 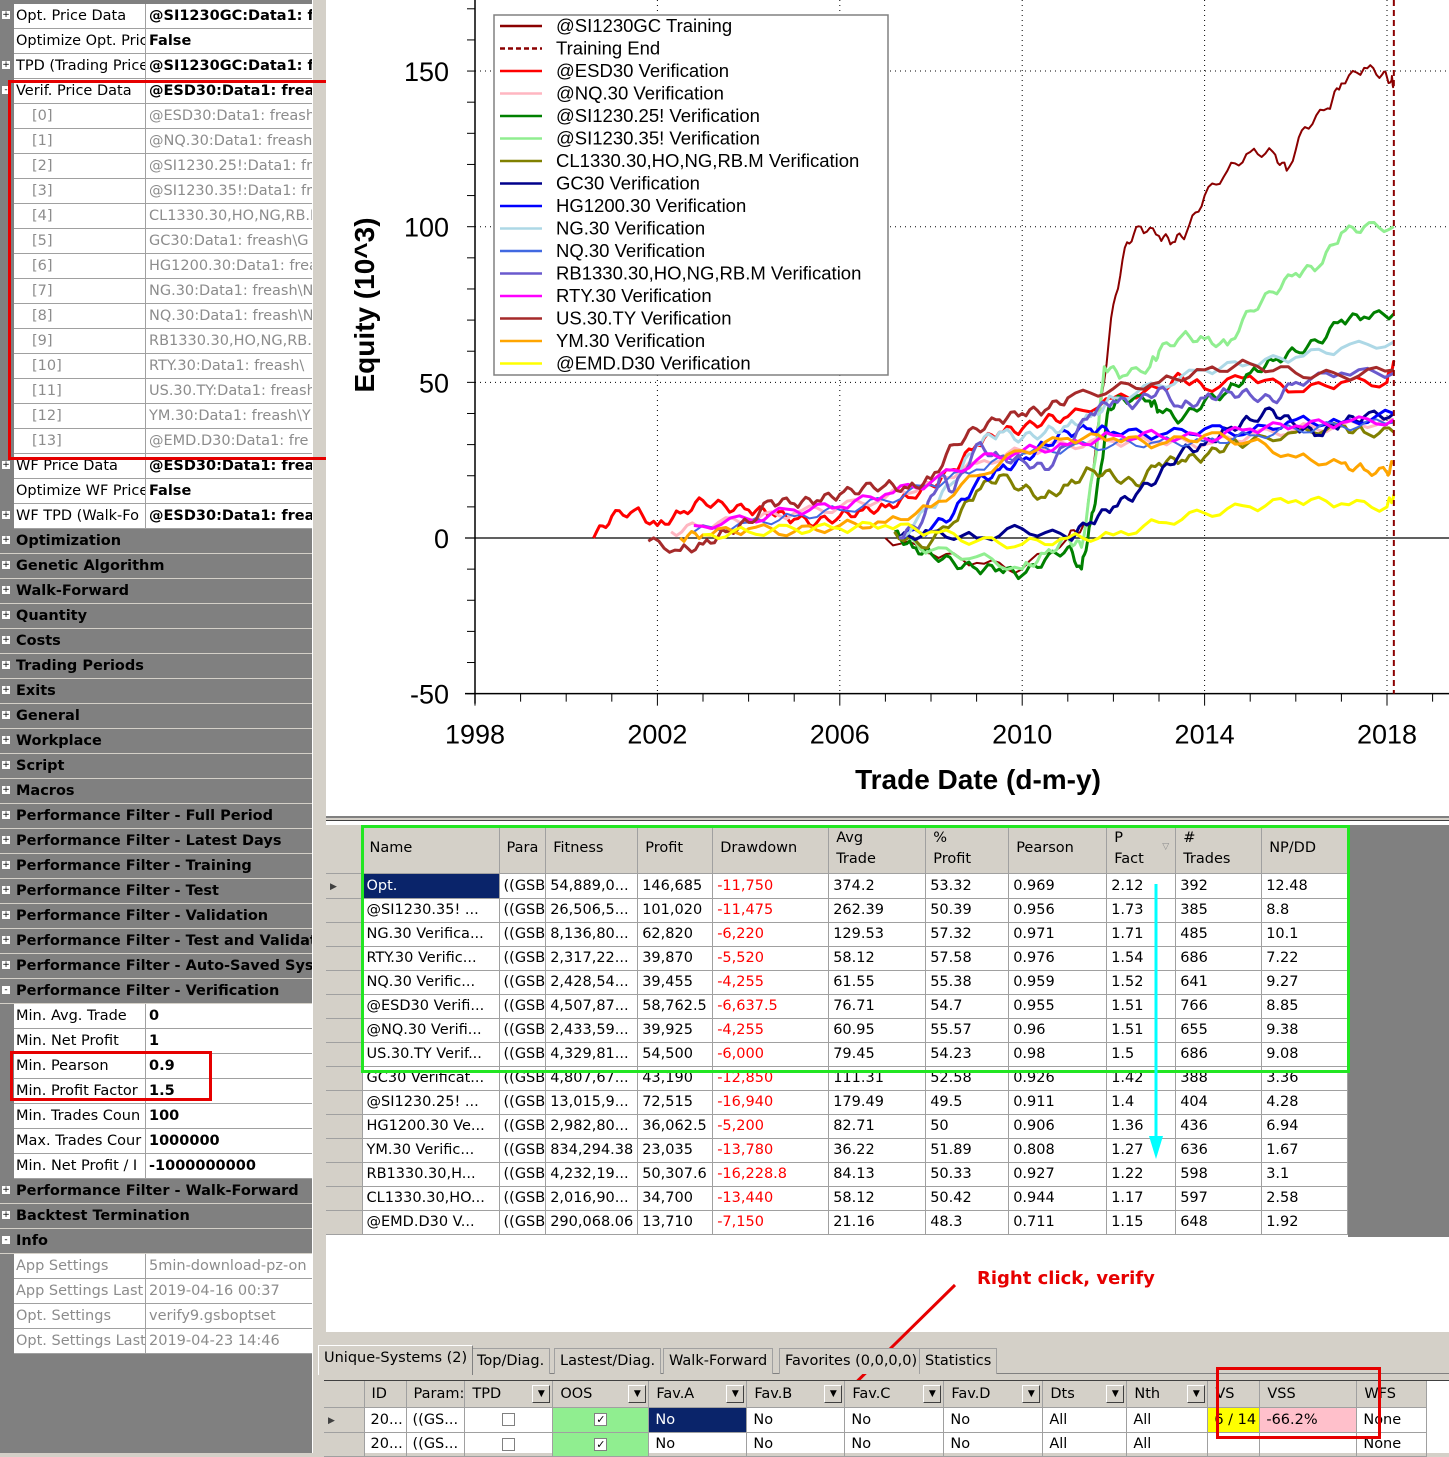 What do you see at coordinates (229, 66) in the screenshot?
I see `property-value: @SI1230GC:Data1: fre` at bounding box center [229, 66].